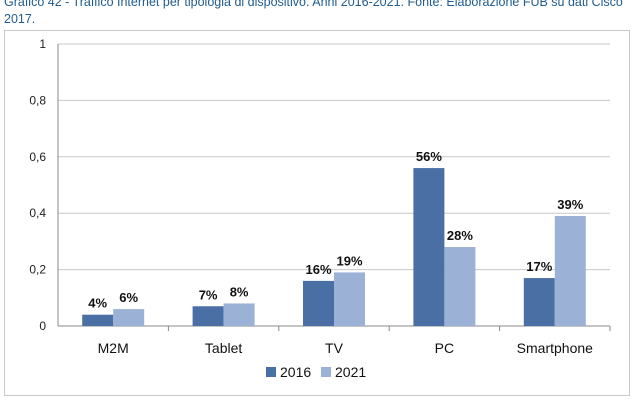 This screenshot has width=633, height=400. I want to click on x-category-label: PC, so click(444, 348).